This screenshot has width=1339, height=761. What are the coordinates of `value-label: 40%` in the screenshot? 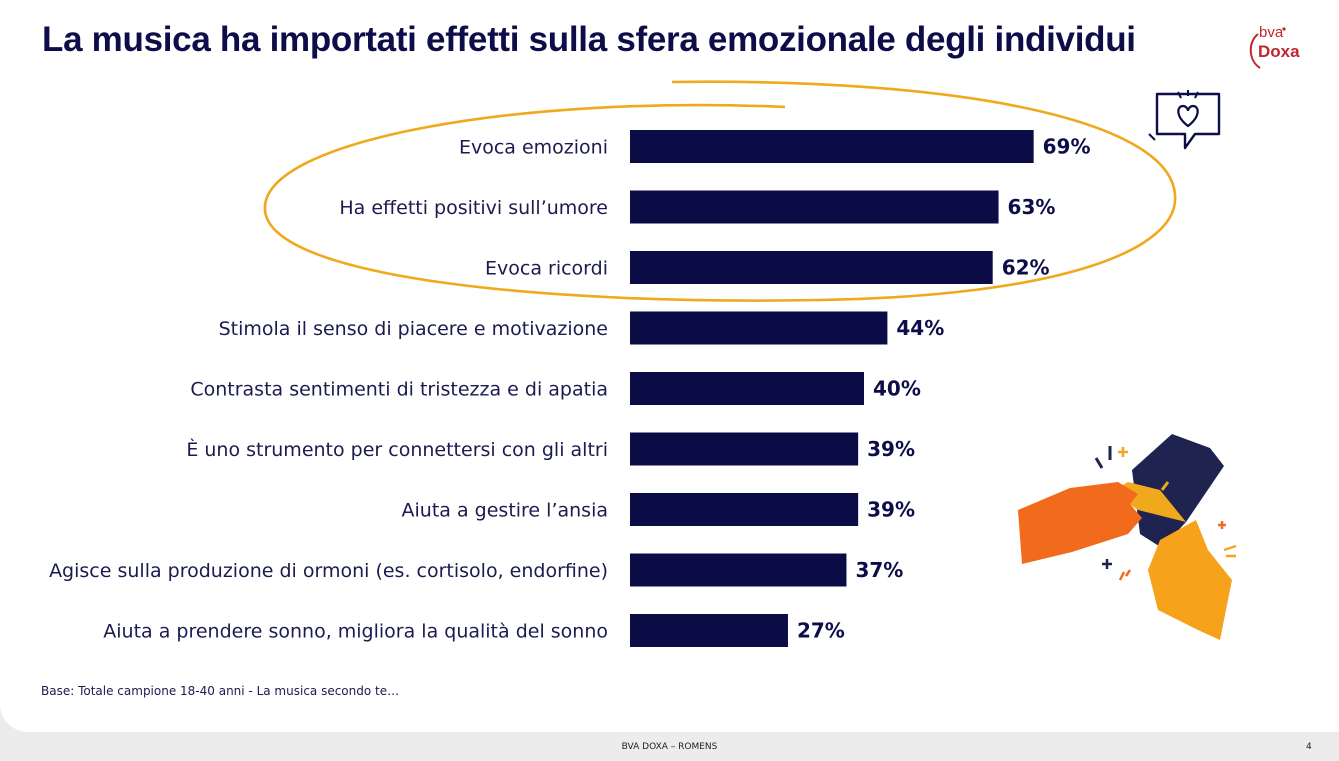 It's located at (897, 389).